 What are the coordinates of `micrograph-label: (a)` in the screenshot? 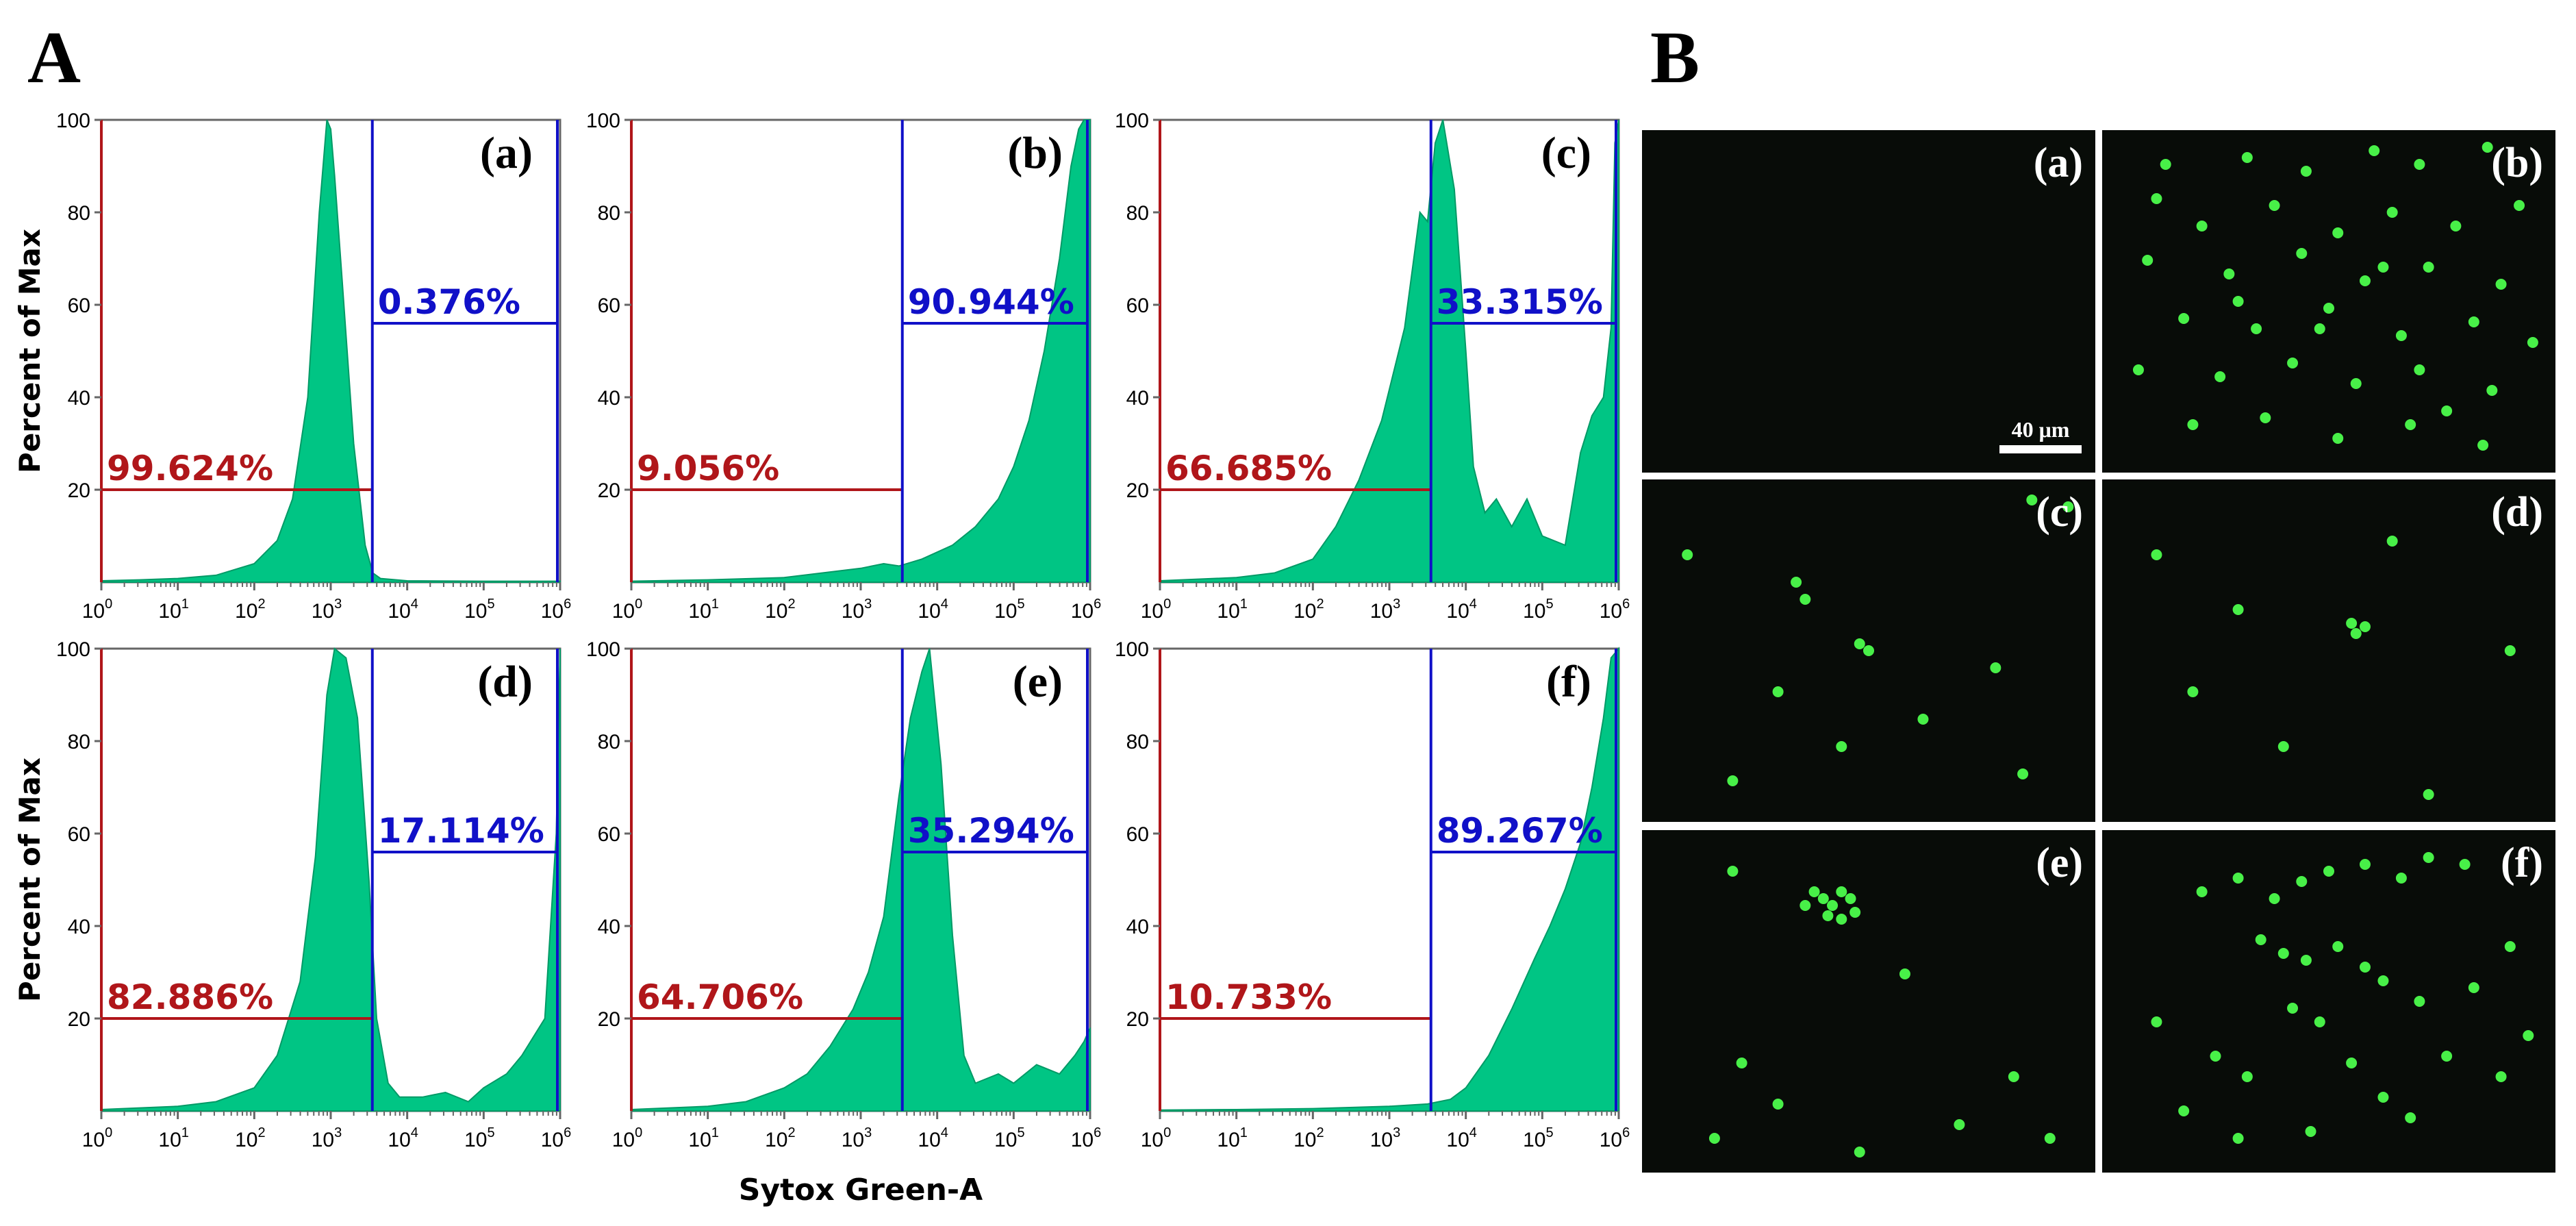 It's located at (2058, 163).